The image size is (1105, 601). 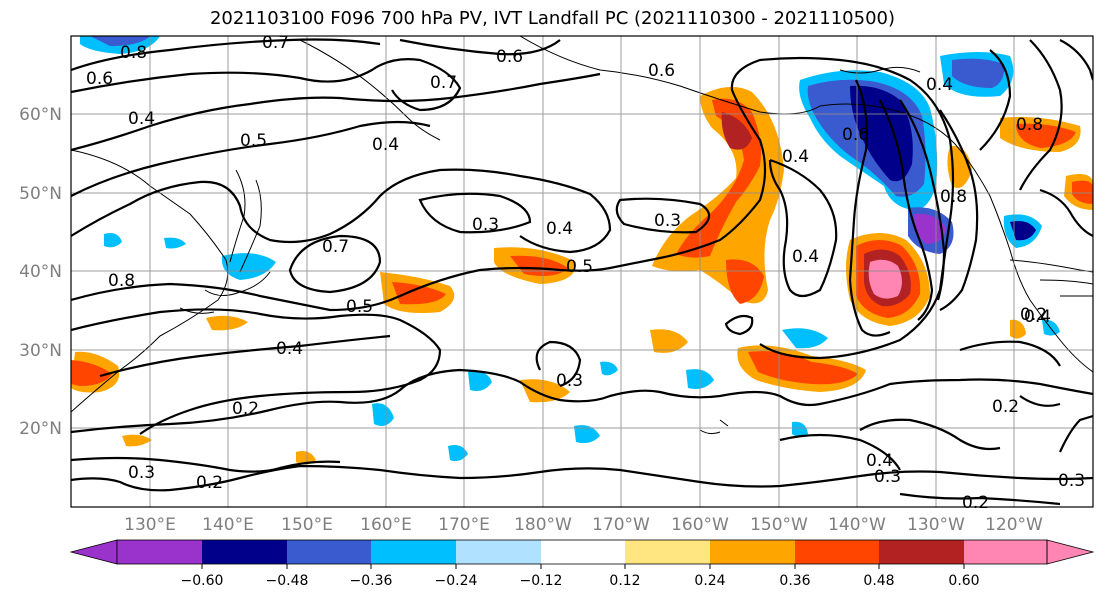 I want to click on colorbar-tick-label: 0.24, so click(x=709, y=581).